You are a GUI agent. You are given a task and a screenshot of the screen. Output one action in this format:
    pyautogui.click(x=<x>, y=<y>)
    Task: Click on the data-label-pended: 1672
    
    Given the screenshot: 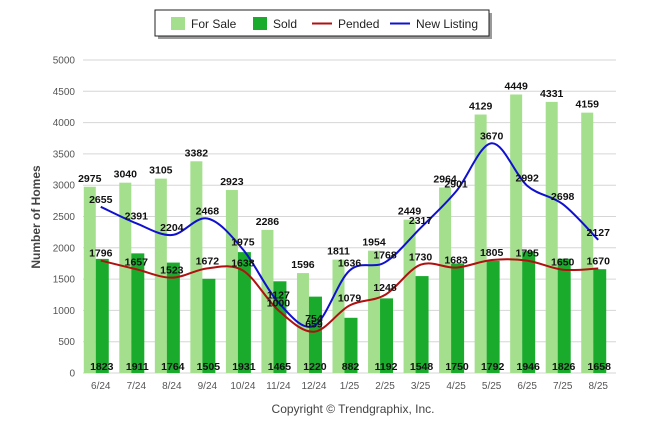 What is the action you would take?
    pyautogui.click(x=208, y=261)
    